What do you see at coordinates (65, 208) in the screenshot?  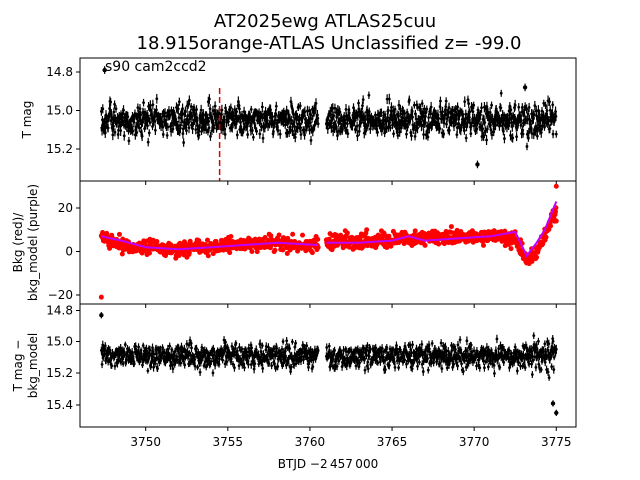 I see `middle-y-tick-label: 20` at bounding box center [65, 208].